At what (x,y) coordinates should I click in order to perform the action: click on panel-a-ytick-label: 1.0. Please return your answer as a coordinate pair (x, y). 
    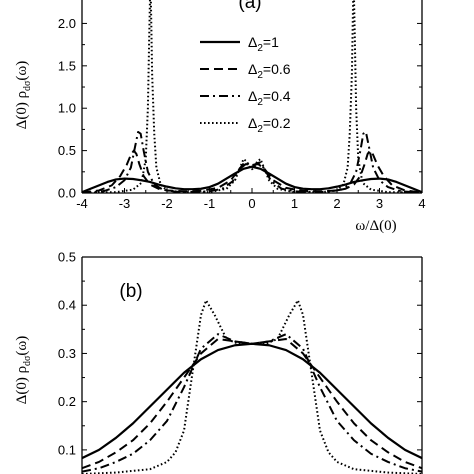
    Looking at the image, I should click on (67, 108).